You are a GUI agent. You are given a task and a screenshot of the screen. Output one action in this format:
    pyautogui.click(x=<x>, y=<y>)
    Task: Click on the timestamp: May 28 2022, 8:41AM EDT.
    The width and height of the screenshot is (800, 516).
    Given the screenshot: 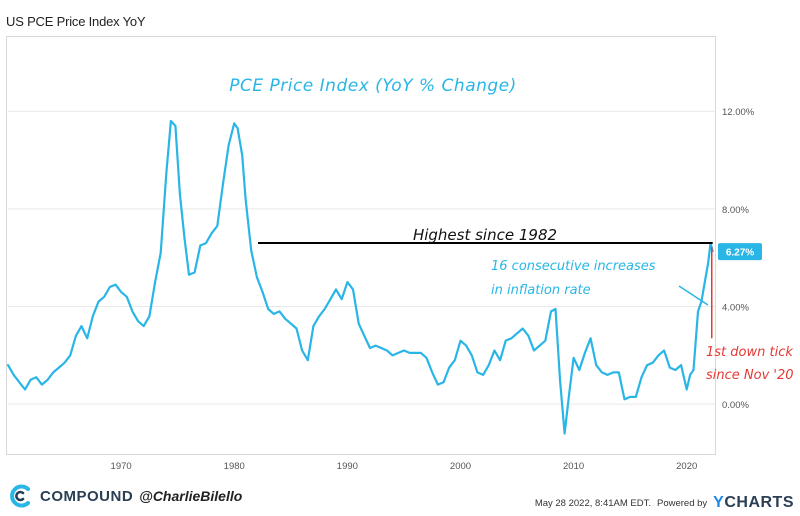 What is the action you would take?
    pyautogui.click(x=592, y=503)
    